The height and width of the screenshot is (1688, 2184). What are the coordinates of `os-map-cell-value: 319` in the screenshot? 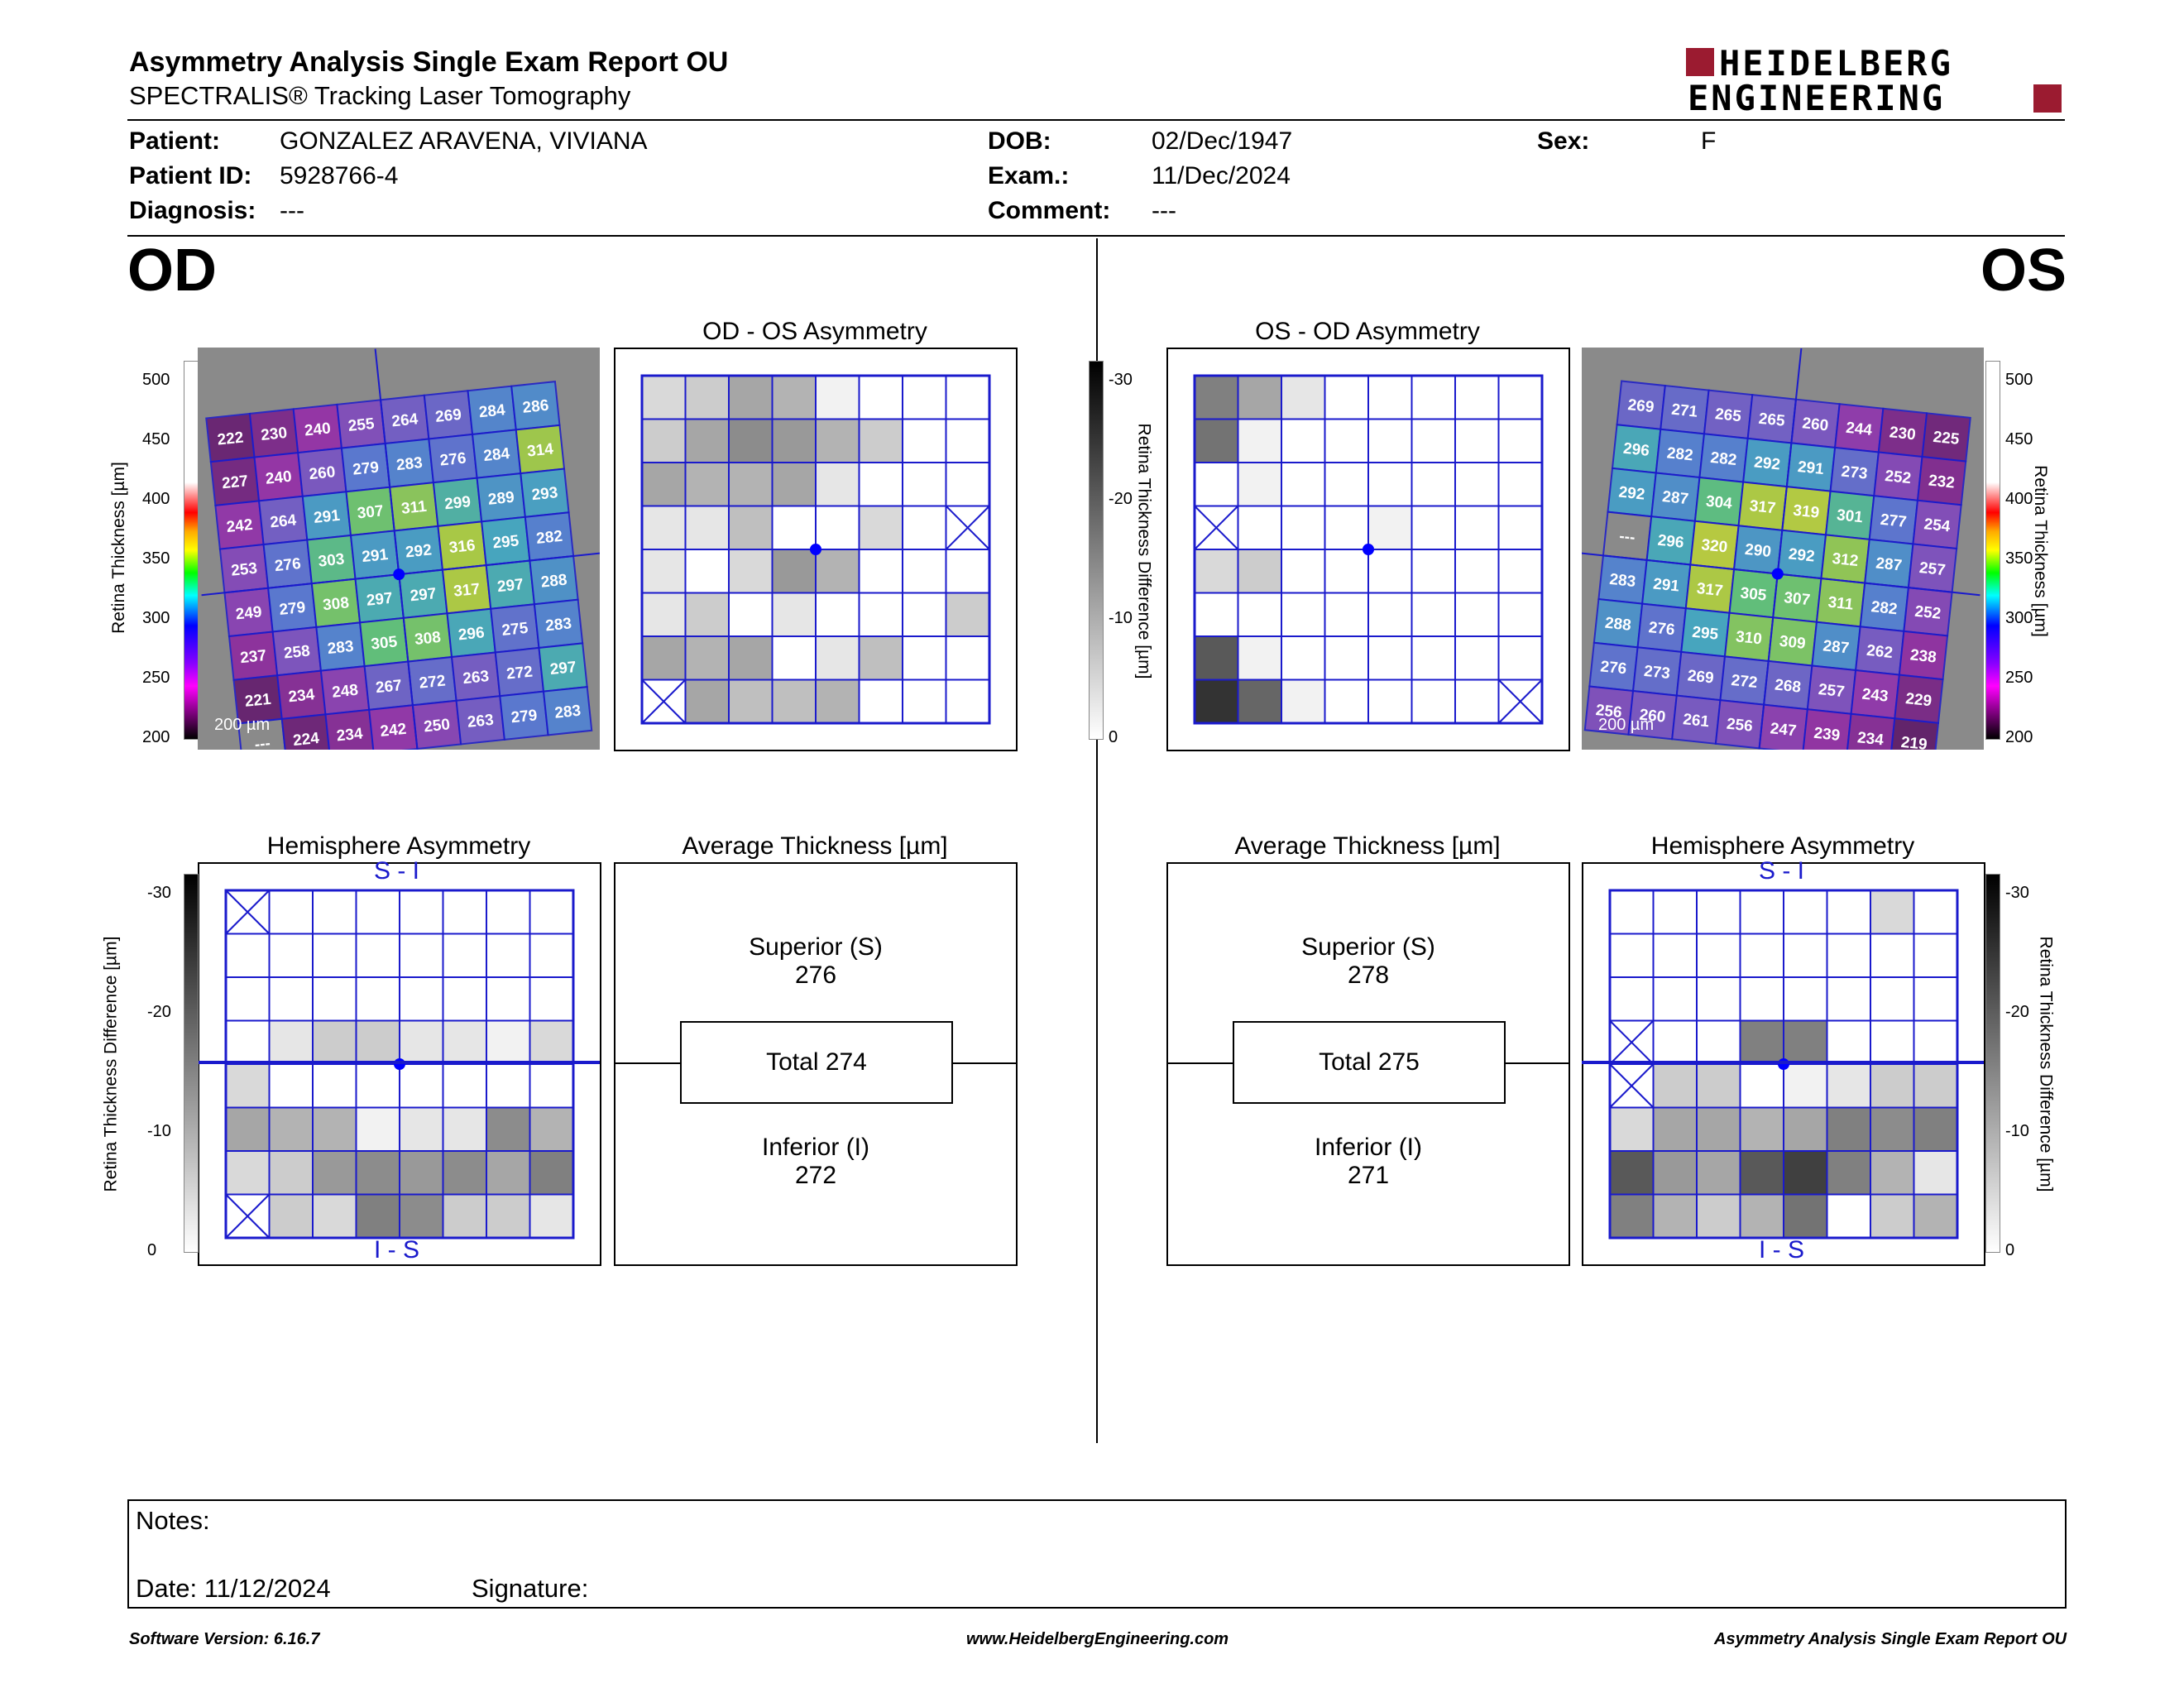 It's located at (1806, 512).